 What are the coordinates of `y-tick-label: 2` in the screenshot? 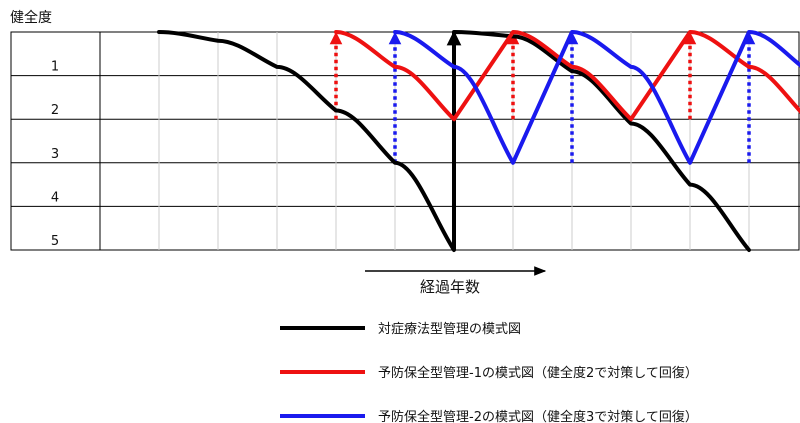 It's located at (55, 110).